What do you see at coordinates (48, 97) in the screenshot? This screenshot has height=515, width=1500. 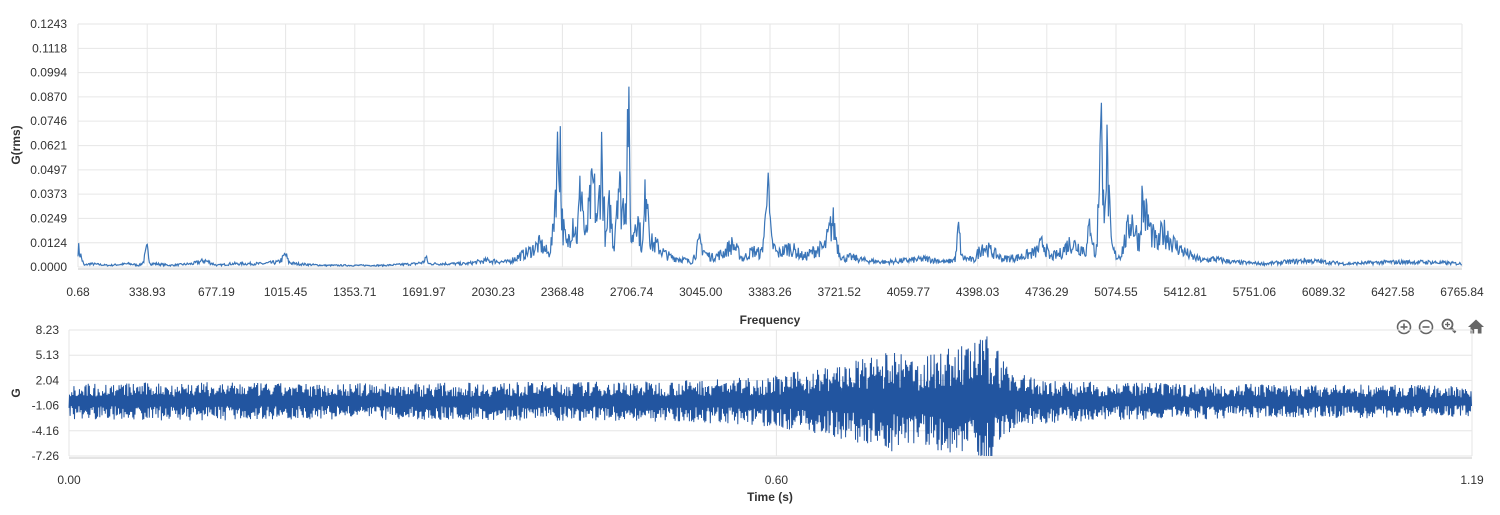 I see `fft-y-tick-label: 0.0870` at bounding box center [48, 97].